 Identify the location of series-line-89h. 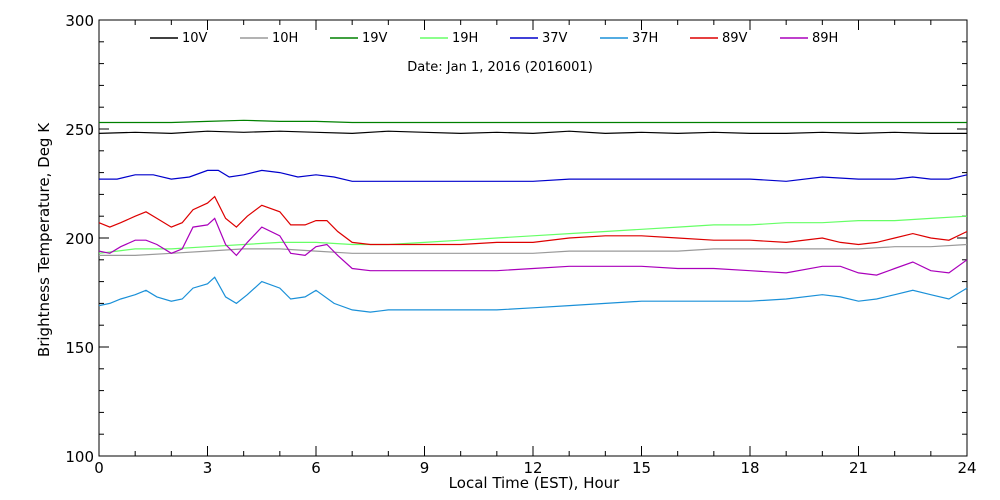
(533, 246).